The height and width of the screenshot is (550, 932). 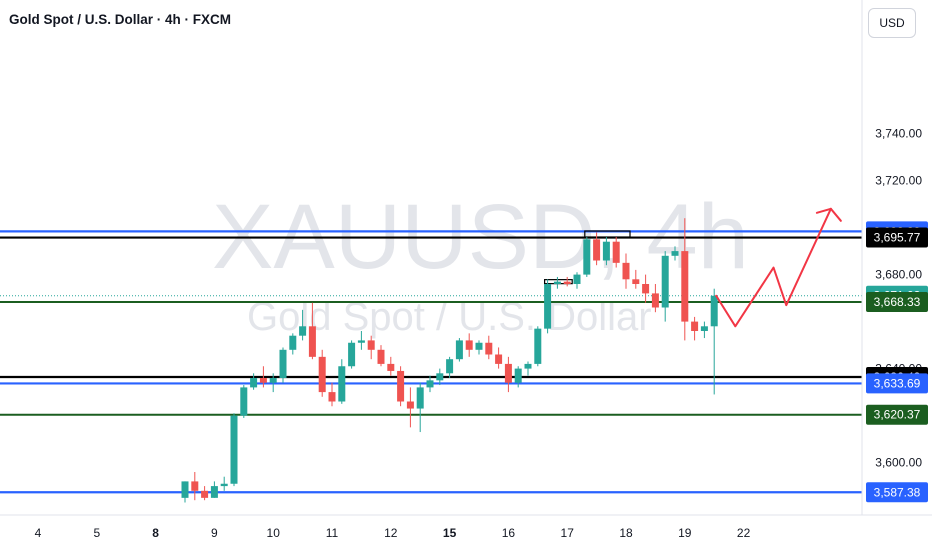 I want to click on time-tick-label: 11, so click(x=332, y=533).